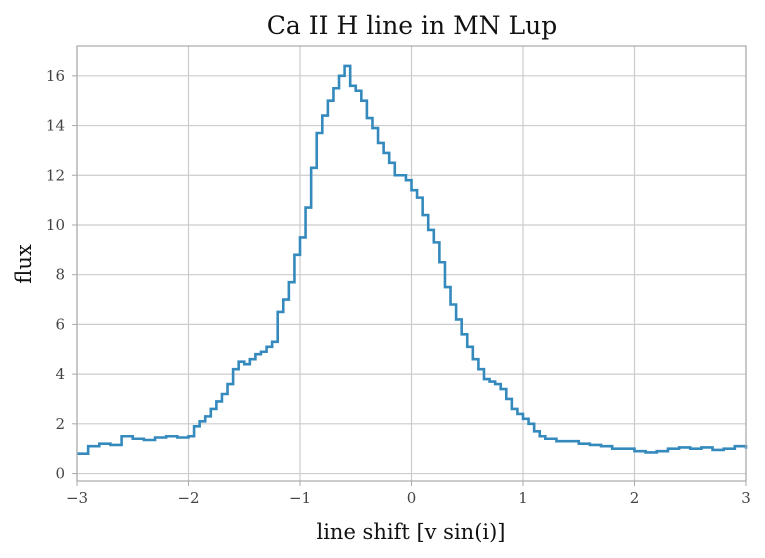 The width and height of the screenshot is (765, 558). Describe the element at coordinates (60, 474) in the screenshot. I see `y-tick-label: 0` at that location.